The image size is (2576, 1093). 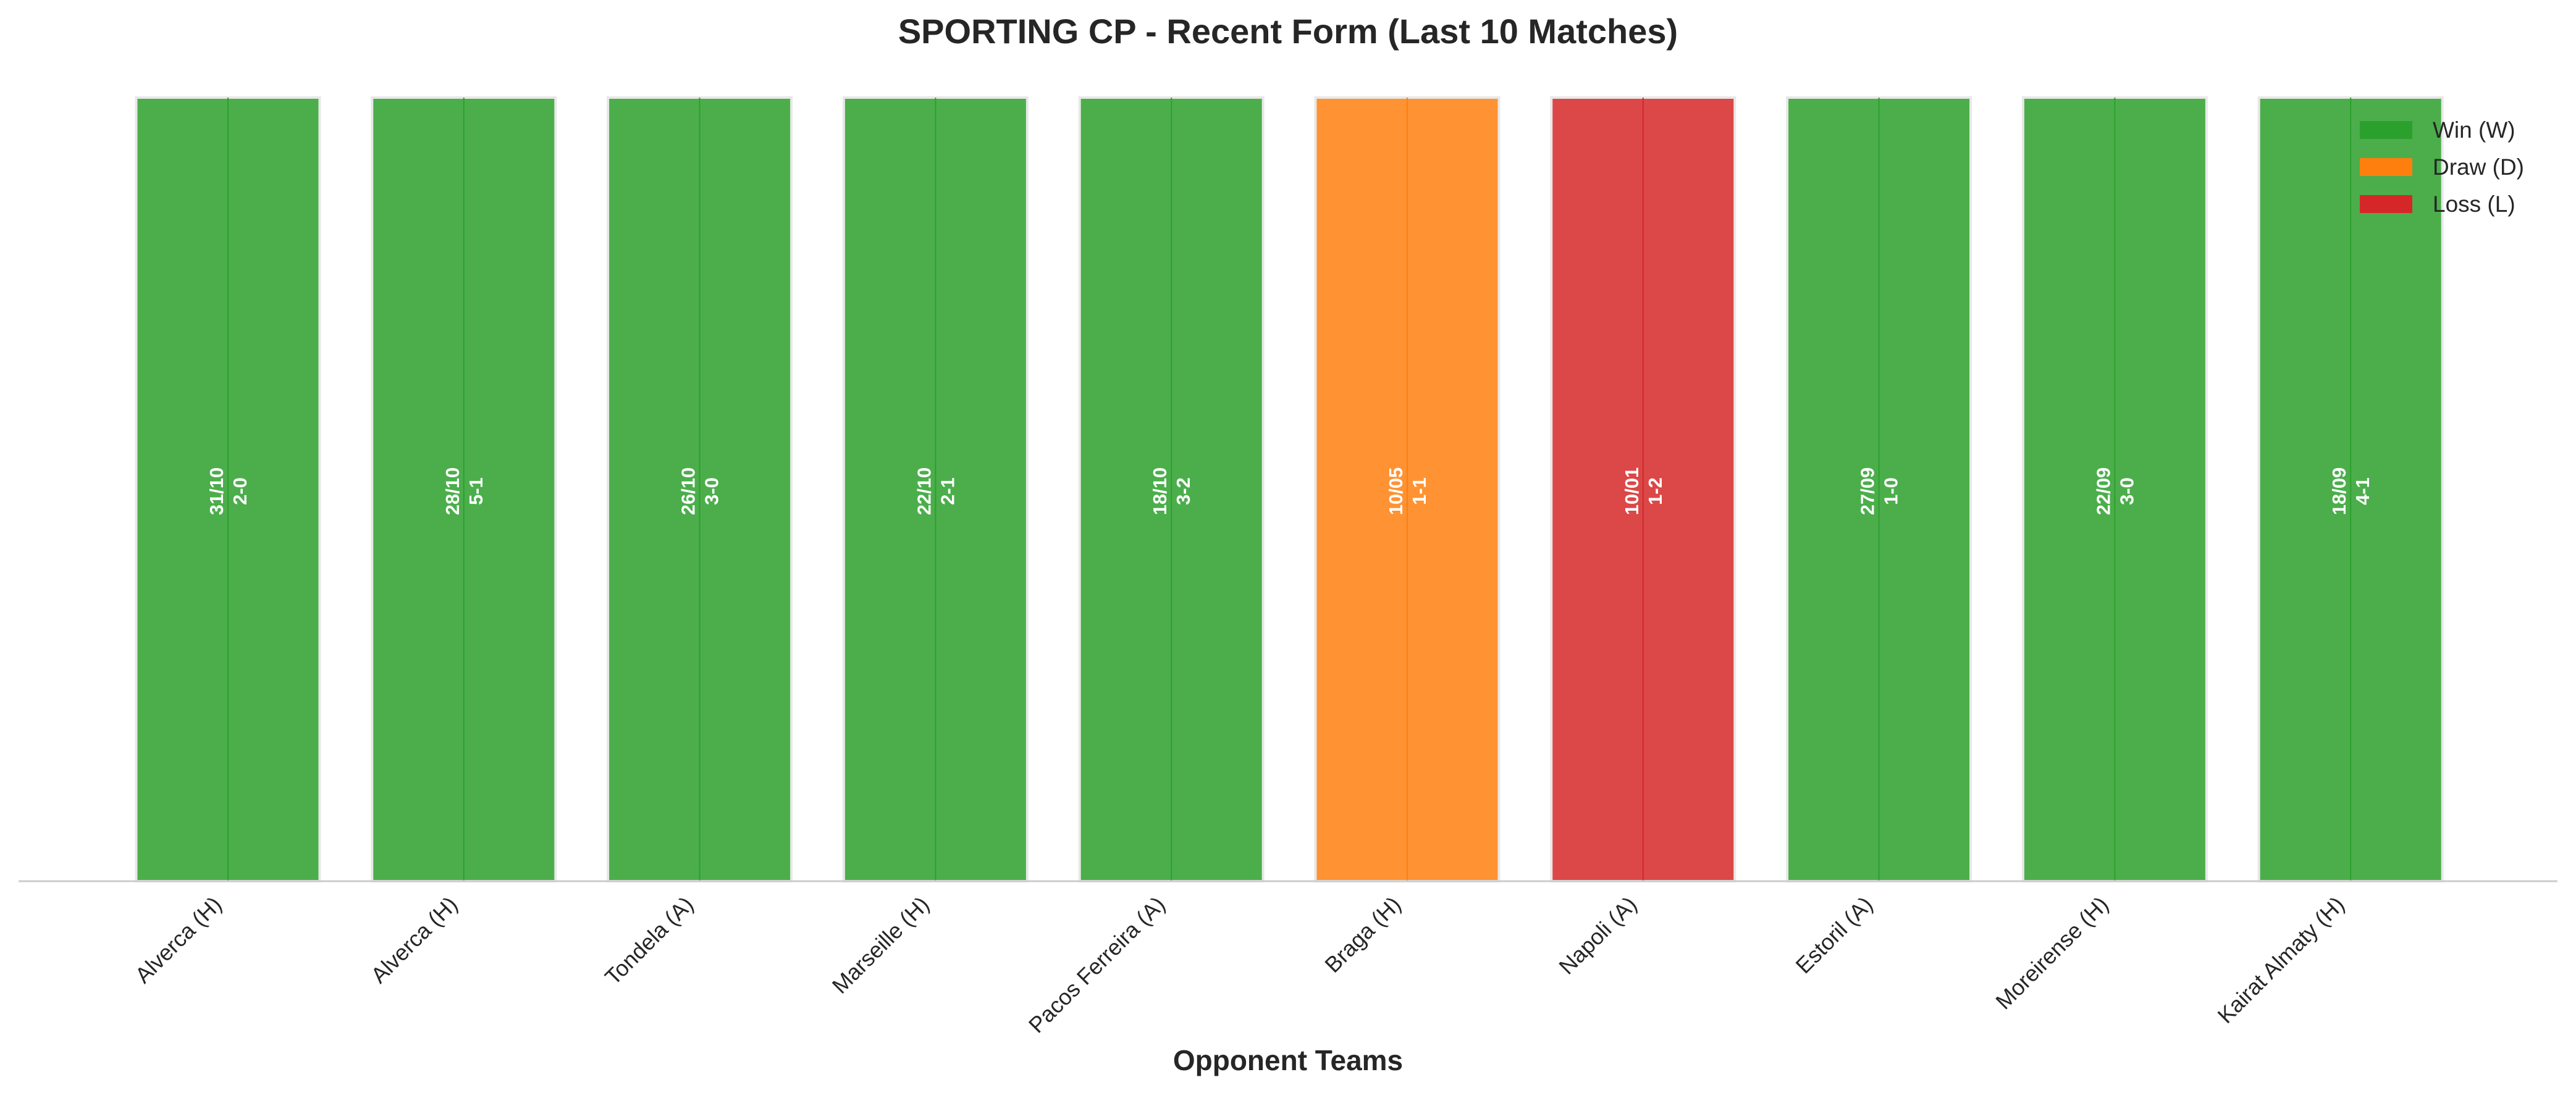 I want to click on bar-score-label: 1-2, so click(x=1655, y=491).